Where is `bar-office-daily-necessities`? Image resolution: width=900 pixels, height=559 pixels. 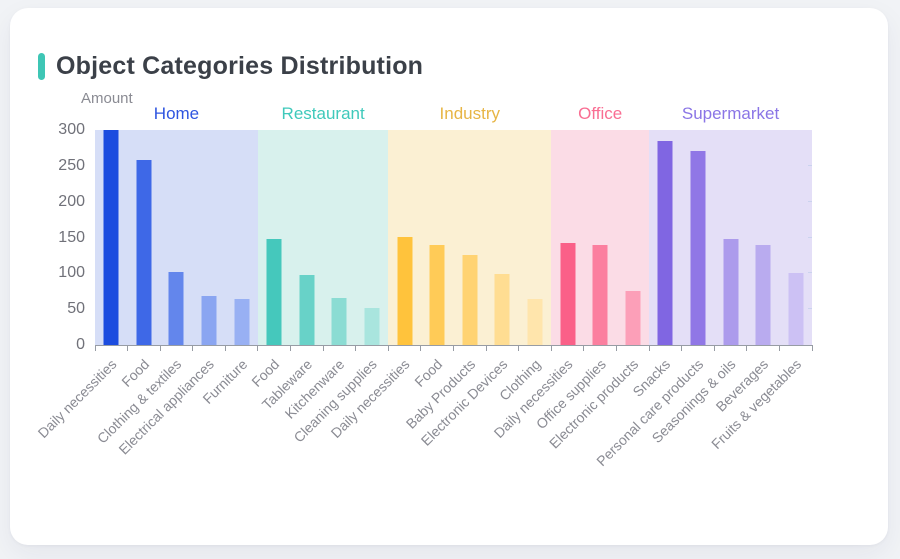
bar-office-daily-necessities is located at coordinates (568, 293).